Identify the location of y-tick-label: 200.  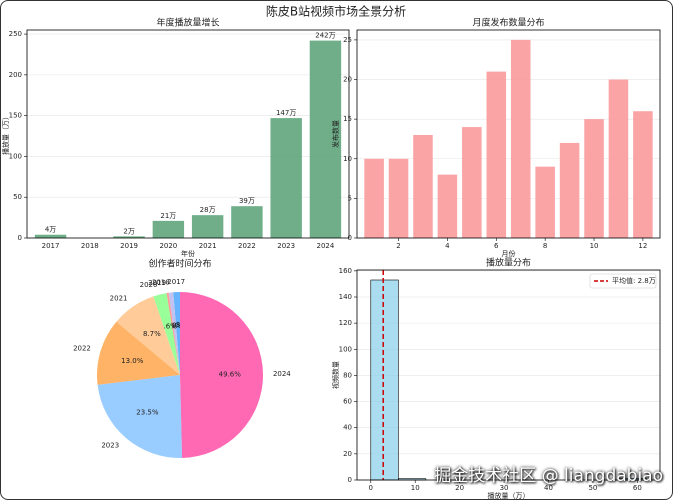
(15, 75).